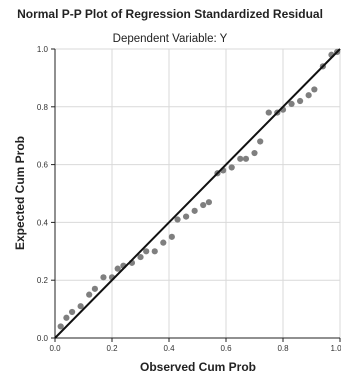 The image size is (341, 374). Describe the element at coordinates (43, 165) in the screenshot. I see `y-tick-label: 0.6` at that location.